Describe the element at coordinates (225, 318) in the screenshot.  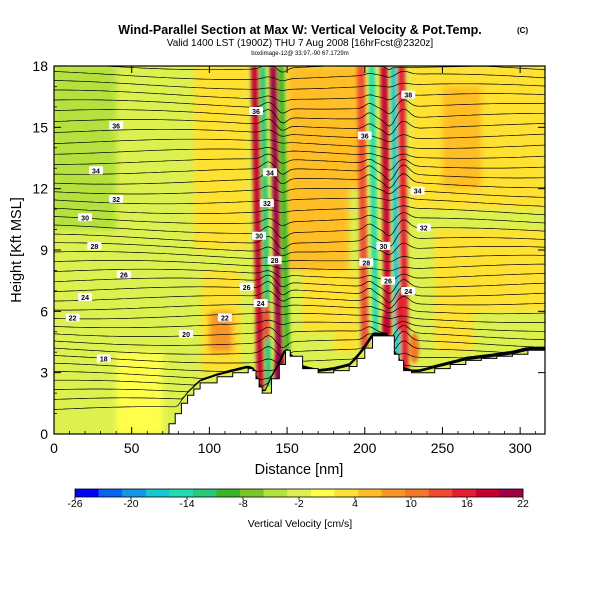
I see `svg-text: 22` at that location.